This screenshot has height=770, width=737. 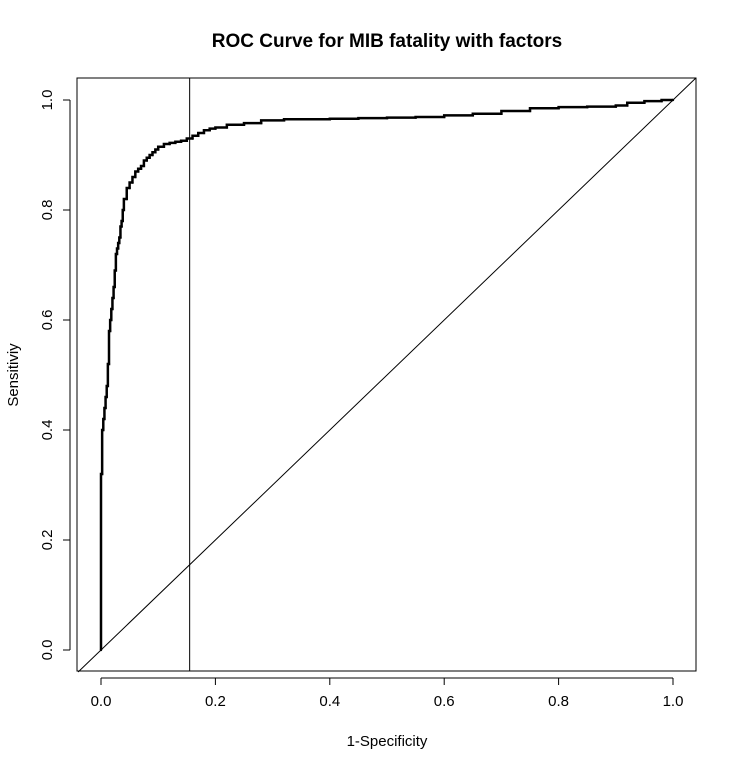 What do you see at coordinates (387, 741) in the screenshot?
I see `x-axis-label: 1-Specificity` at bounding box center [387, 741].